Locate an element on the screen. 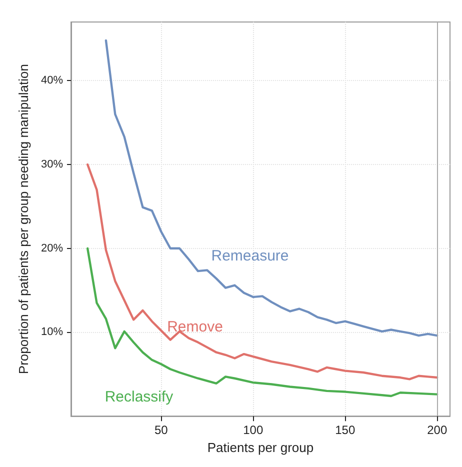 This screenshot has height=467, width=462. x-tick-label: 50 is located at coordinates (161, 430).